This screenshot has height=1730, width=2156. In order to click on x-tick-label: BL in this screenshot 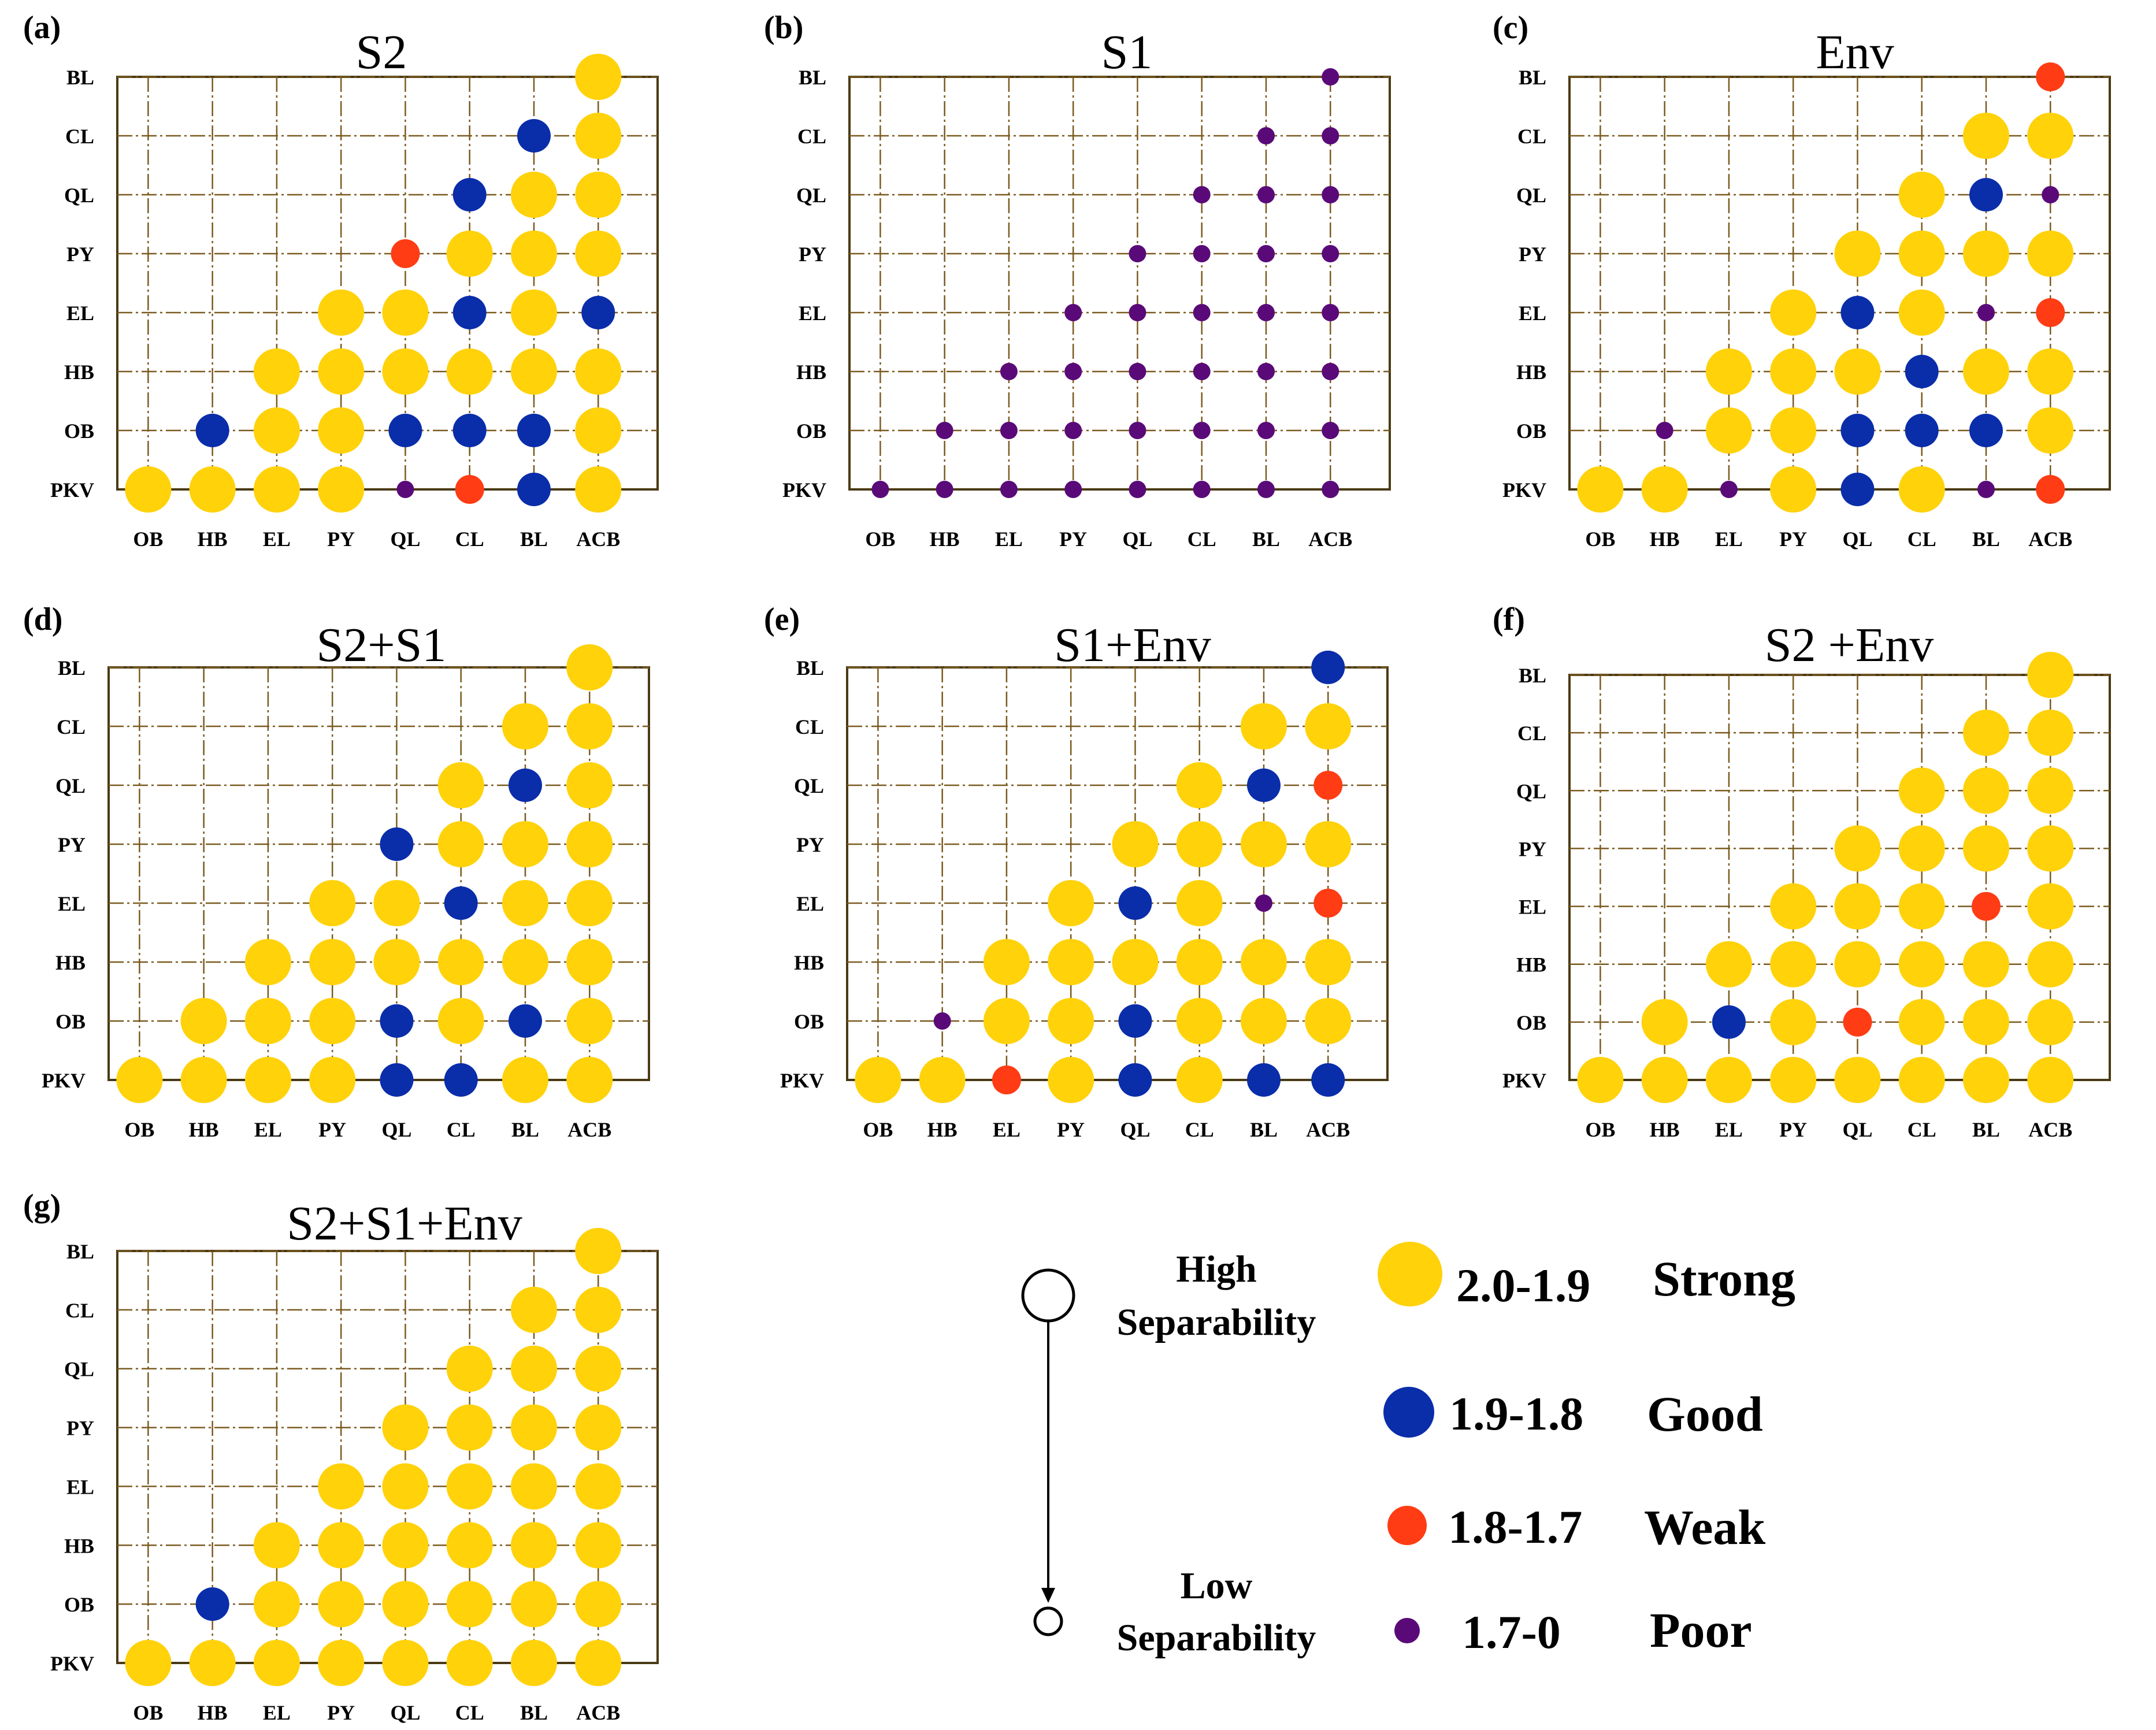, I will do `click(1266, 539)`.